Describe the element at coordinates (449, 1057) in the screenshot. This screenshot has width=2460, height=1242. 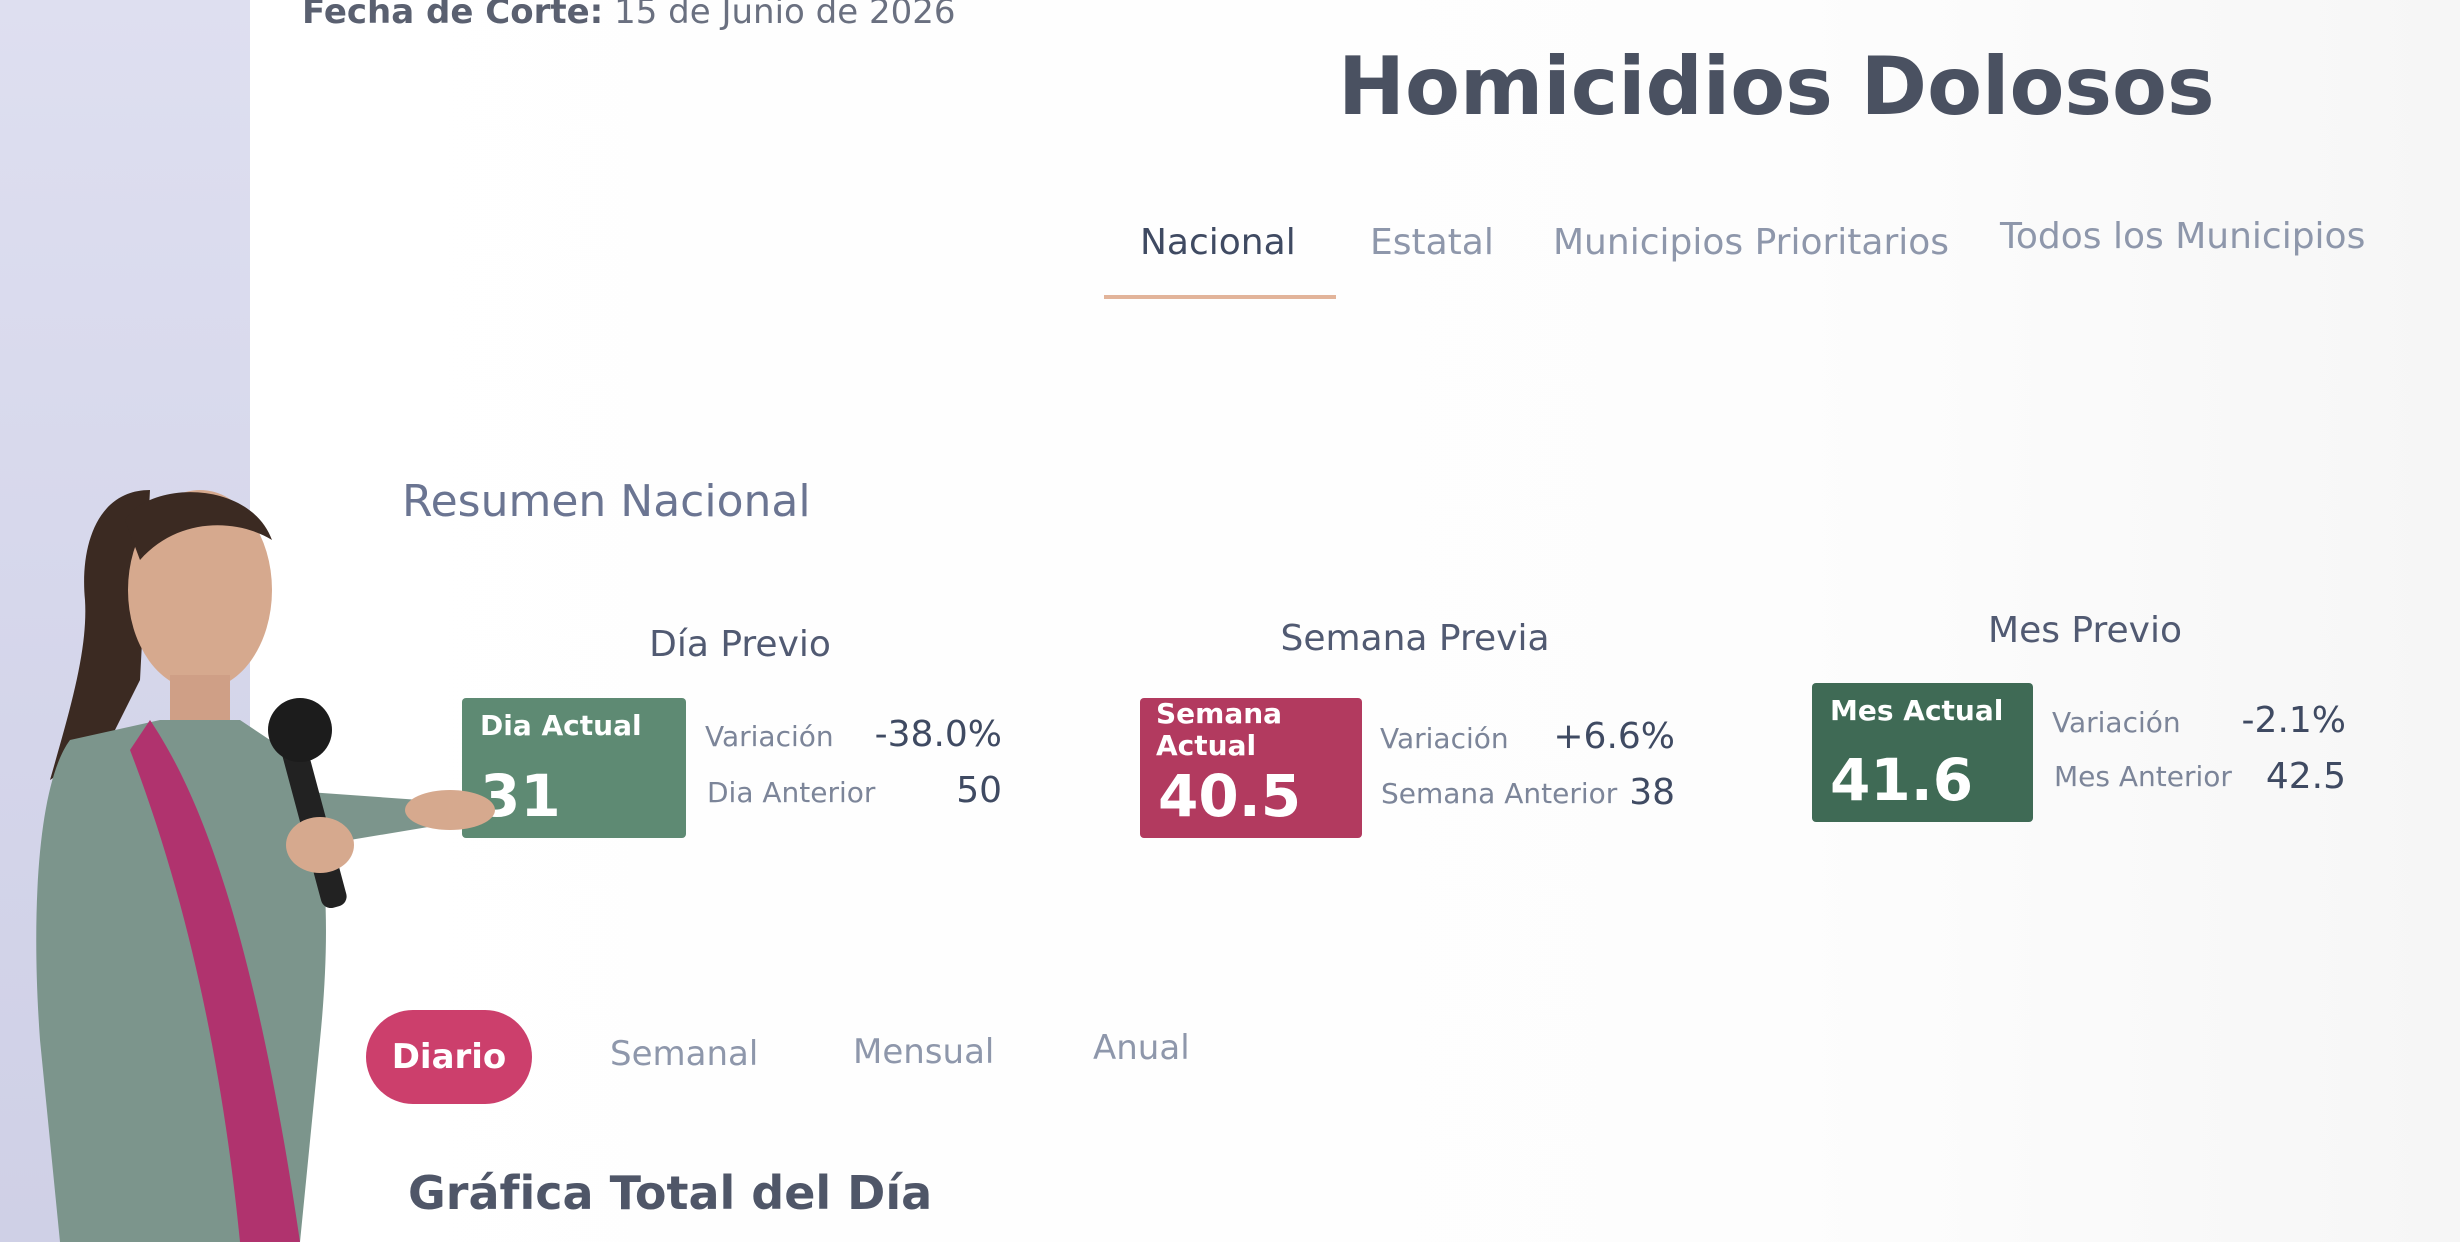
I see `period-tab: Diario` at that location.